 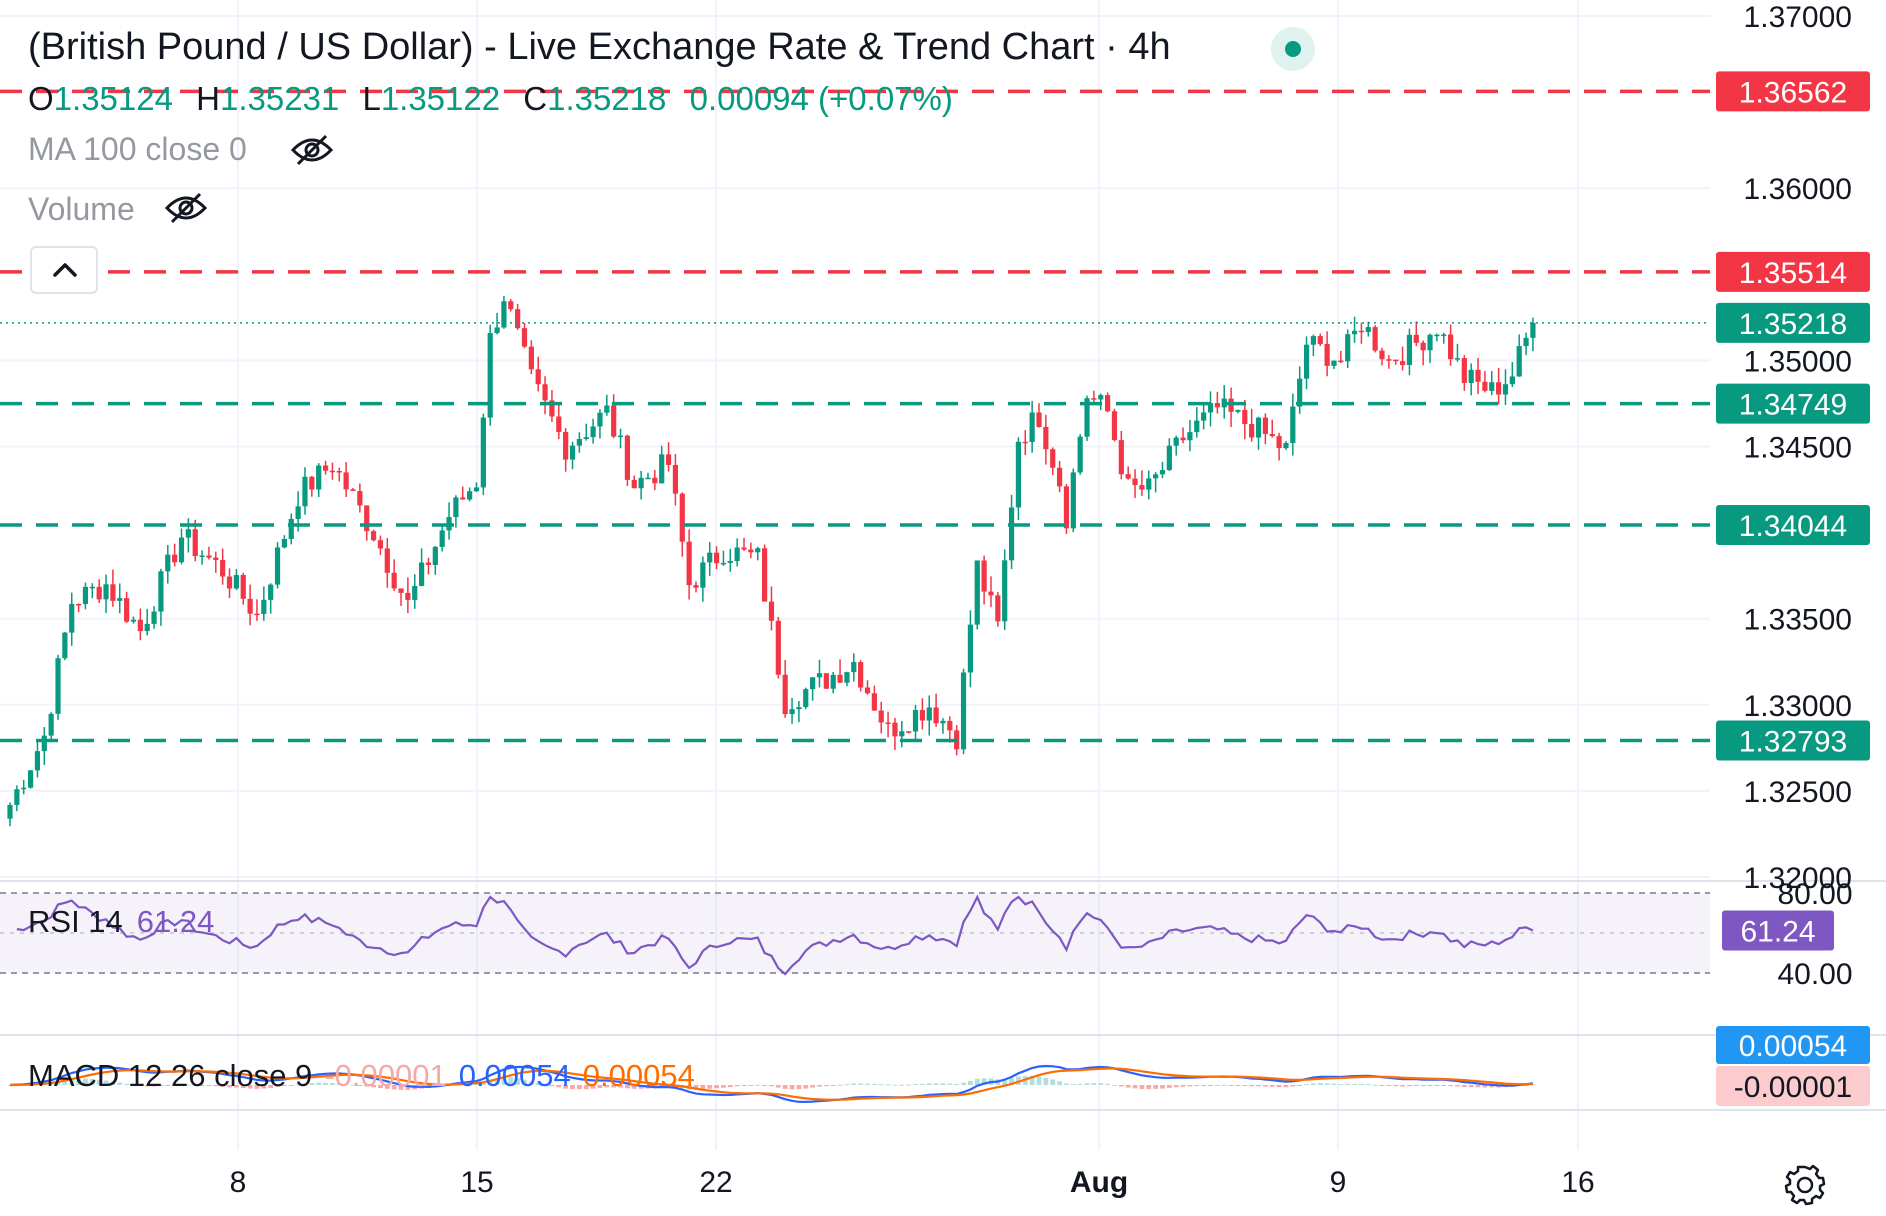 What do you see at coordinates (514, 1075) in the screenshot?
I see `macd-line-value: 0.00054` at bounding box center [514, 1075].